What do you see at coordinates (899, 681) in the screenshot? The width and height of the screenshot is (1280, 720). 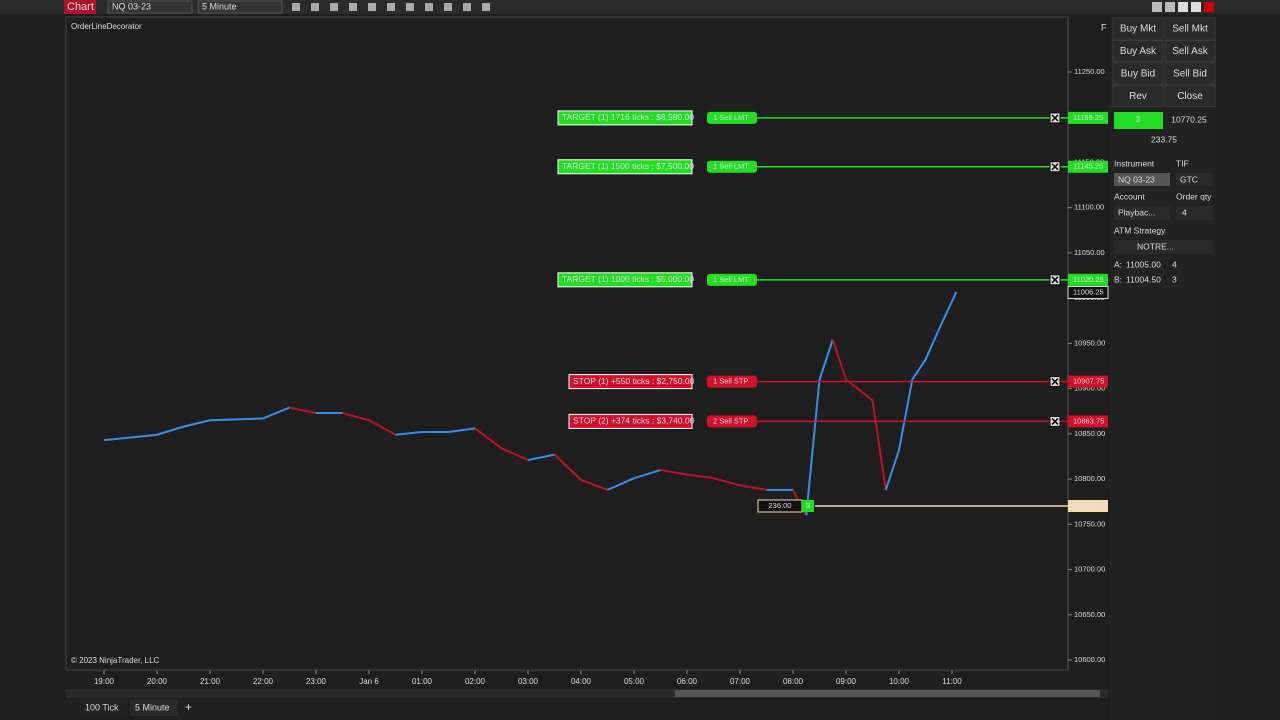 I see `x-tick-label: 10:00` at bounding box center [899, 681].